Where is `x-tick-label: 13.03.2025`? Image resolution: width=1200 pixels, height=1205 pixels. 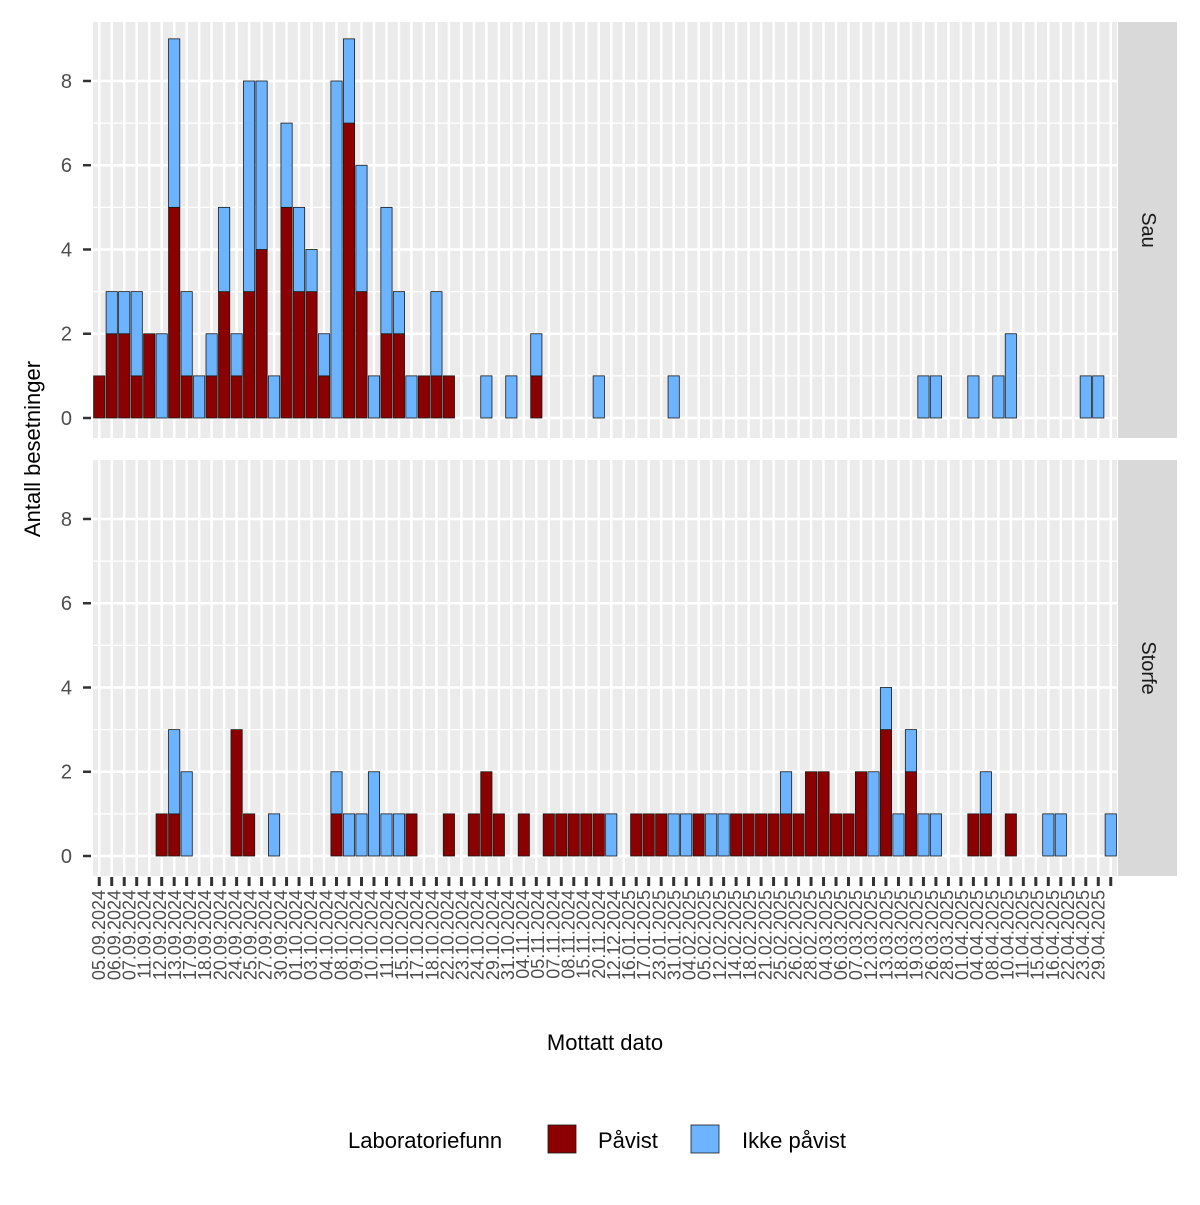 x-tick-label: 13.03.2025 is located at coordinates (886, 935).